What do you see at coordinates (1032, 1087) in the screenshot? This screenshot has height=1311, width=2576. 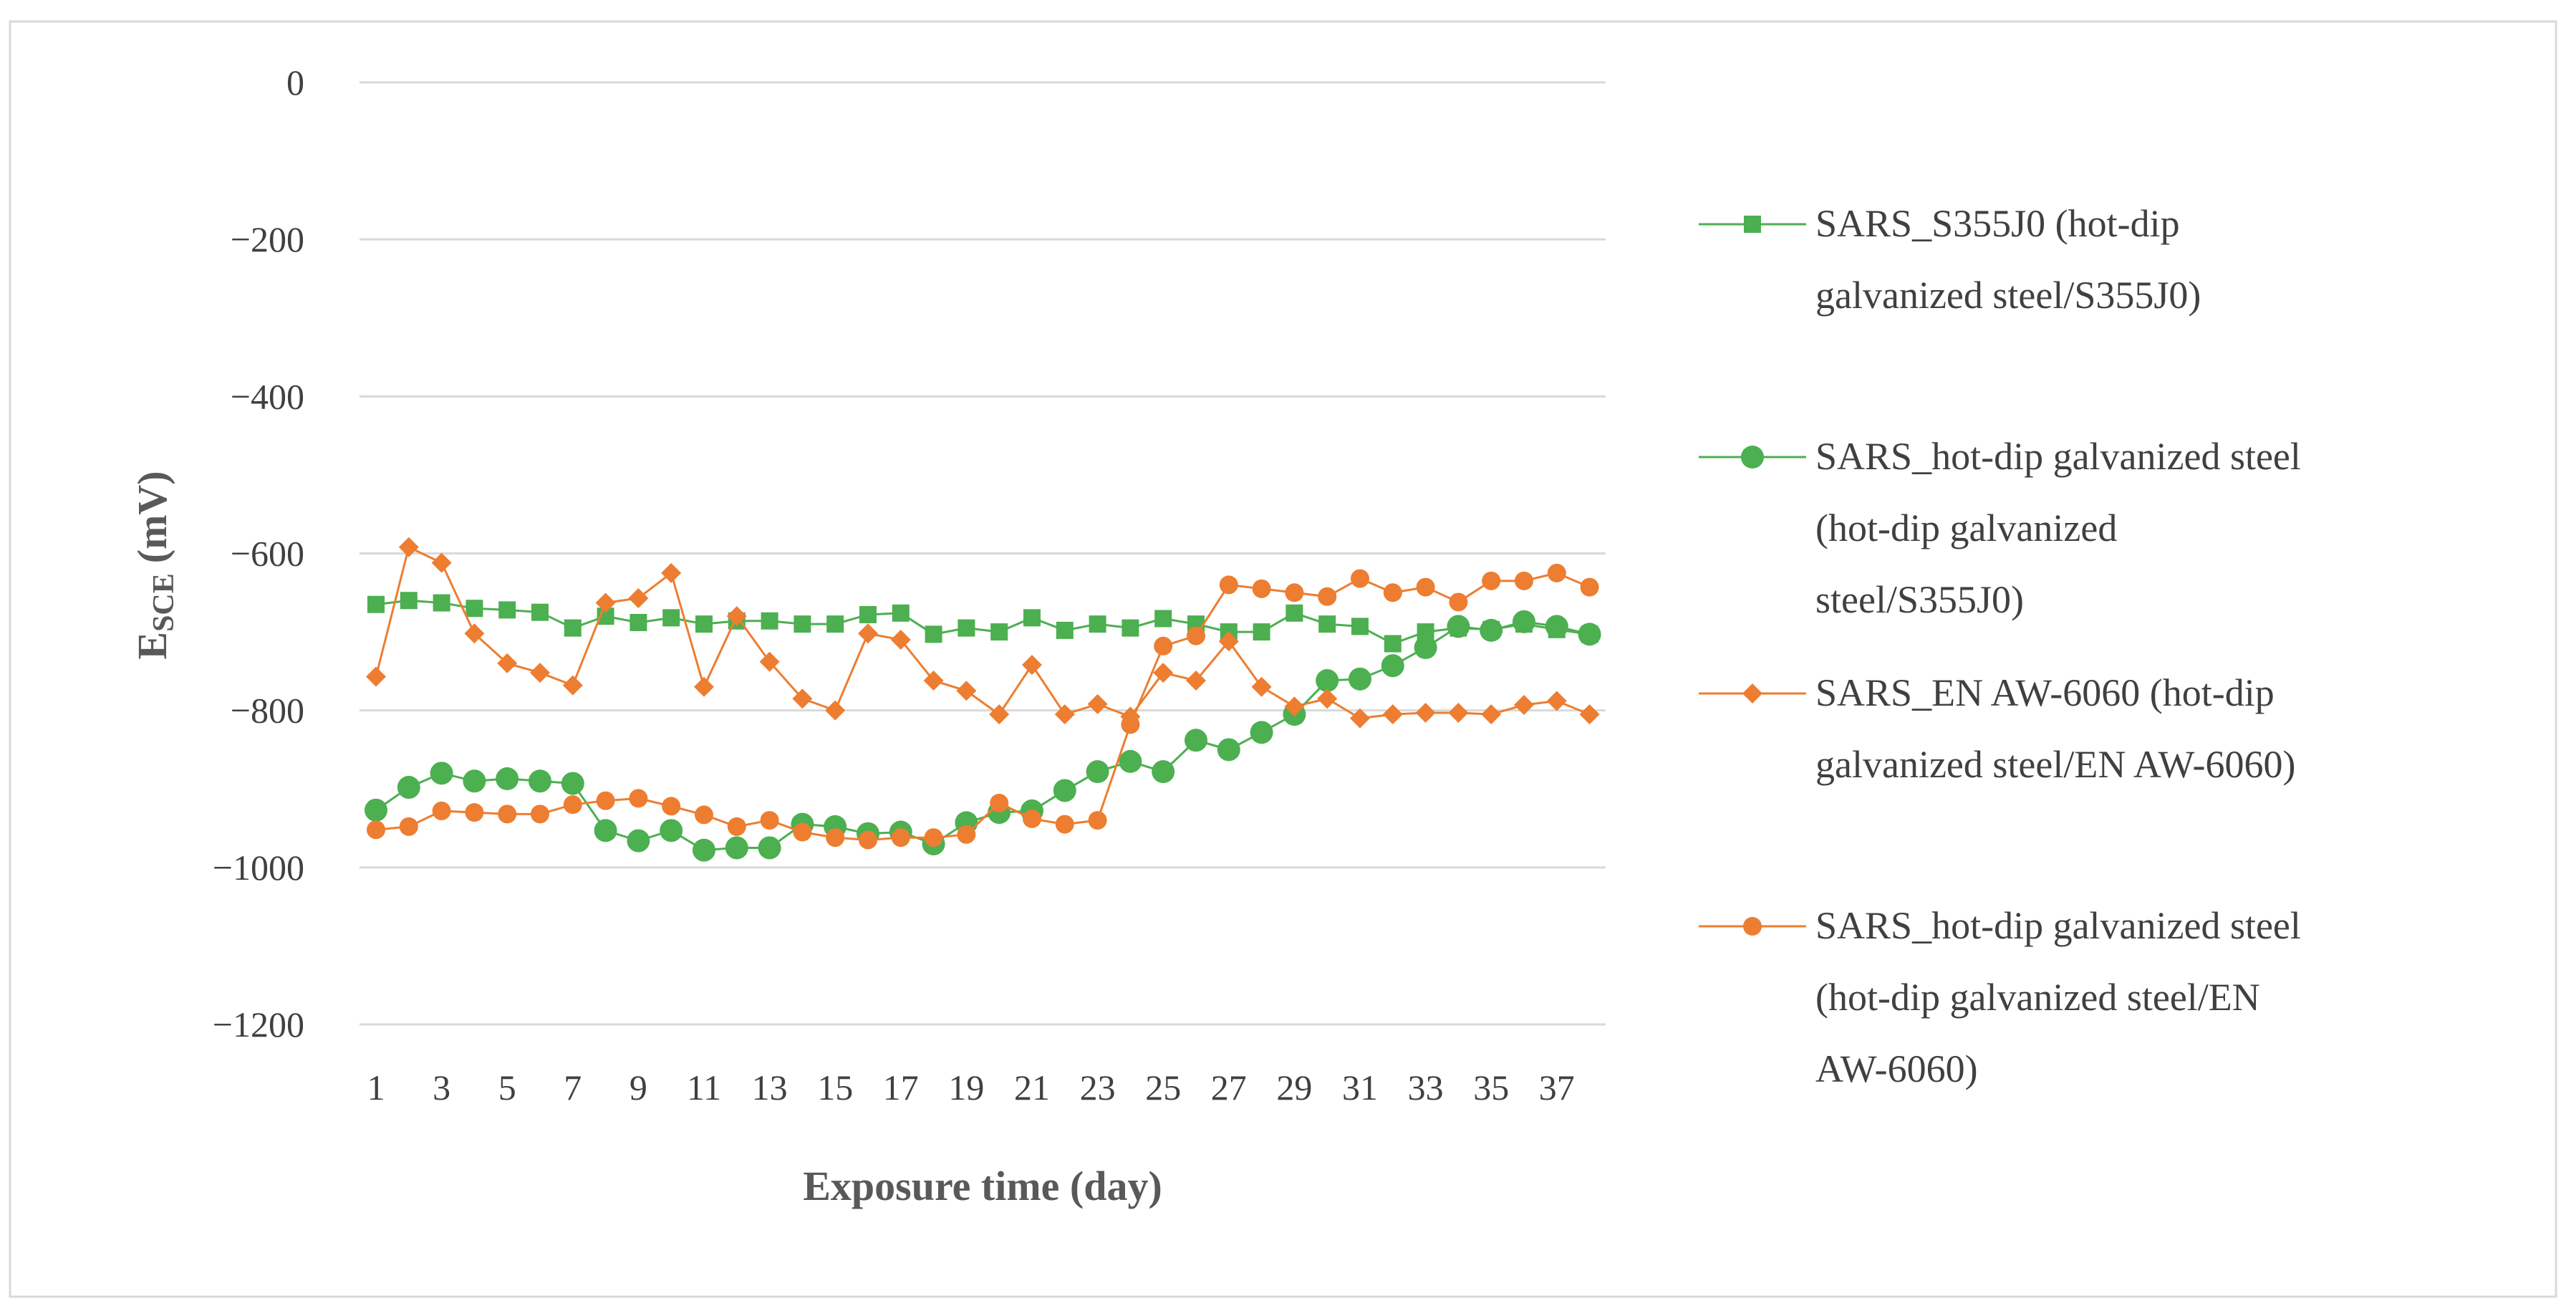 I see `x-tick-label: 21` at bounding box center [1032, 1087].